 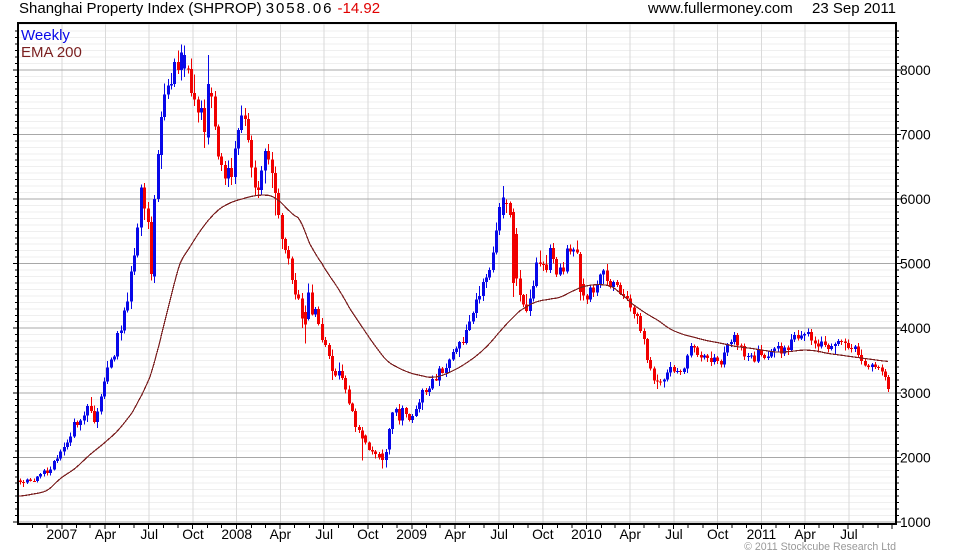 I want to click on svg-text: 1000, so click(x=915, y=522).